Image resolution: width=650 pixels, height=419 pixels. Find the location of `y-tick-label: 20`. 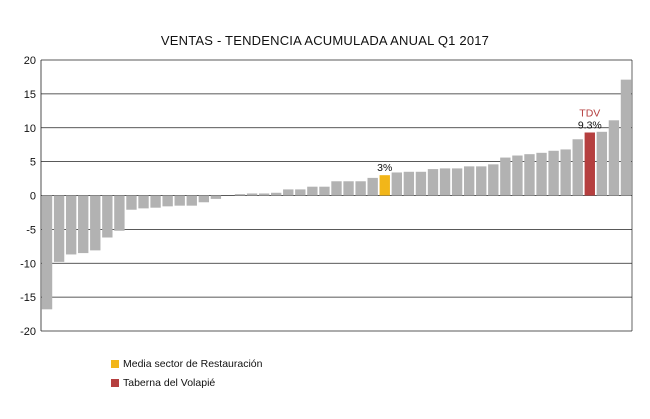

y-tick-label: 20 is located at coordinates (30, 61).